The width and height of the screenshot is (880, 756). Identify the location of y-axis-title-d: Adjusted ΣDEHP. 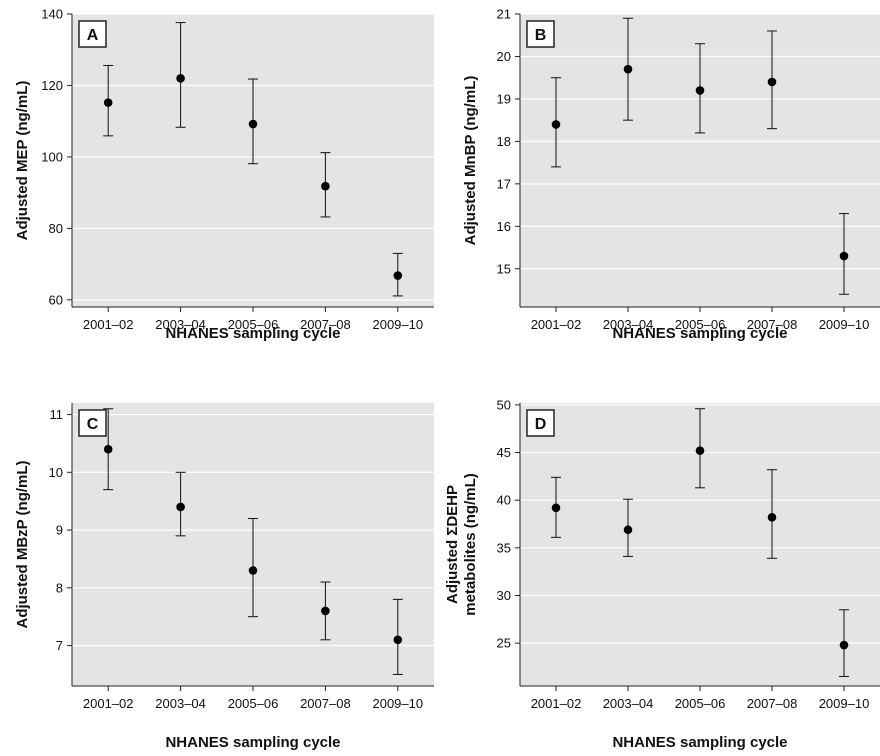
(452, 544).